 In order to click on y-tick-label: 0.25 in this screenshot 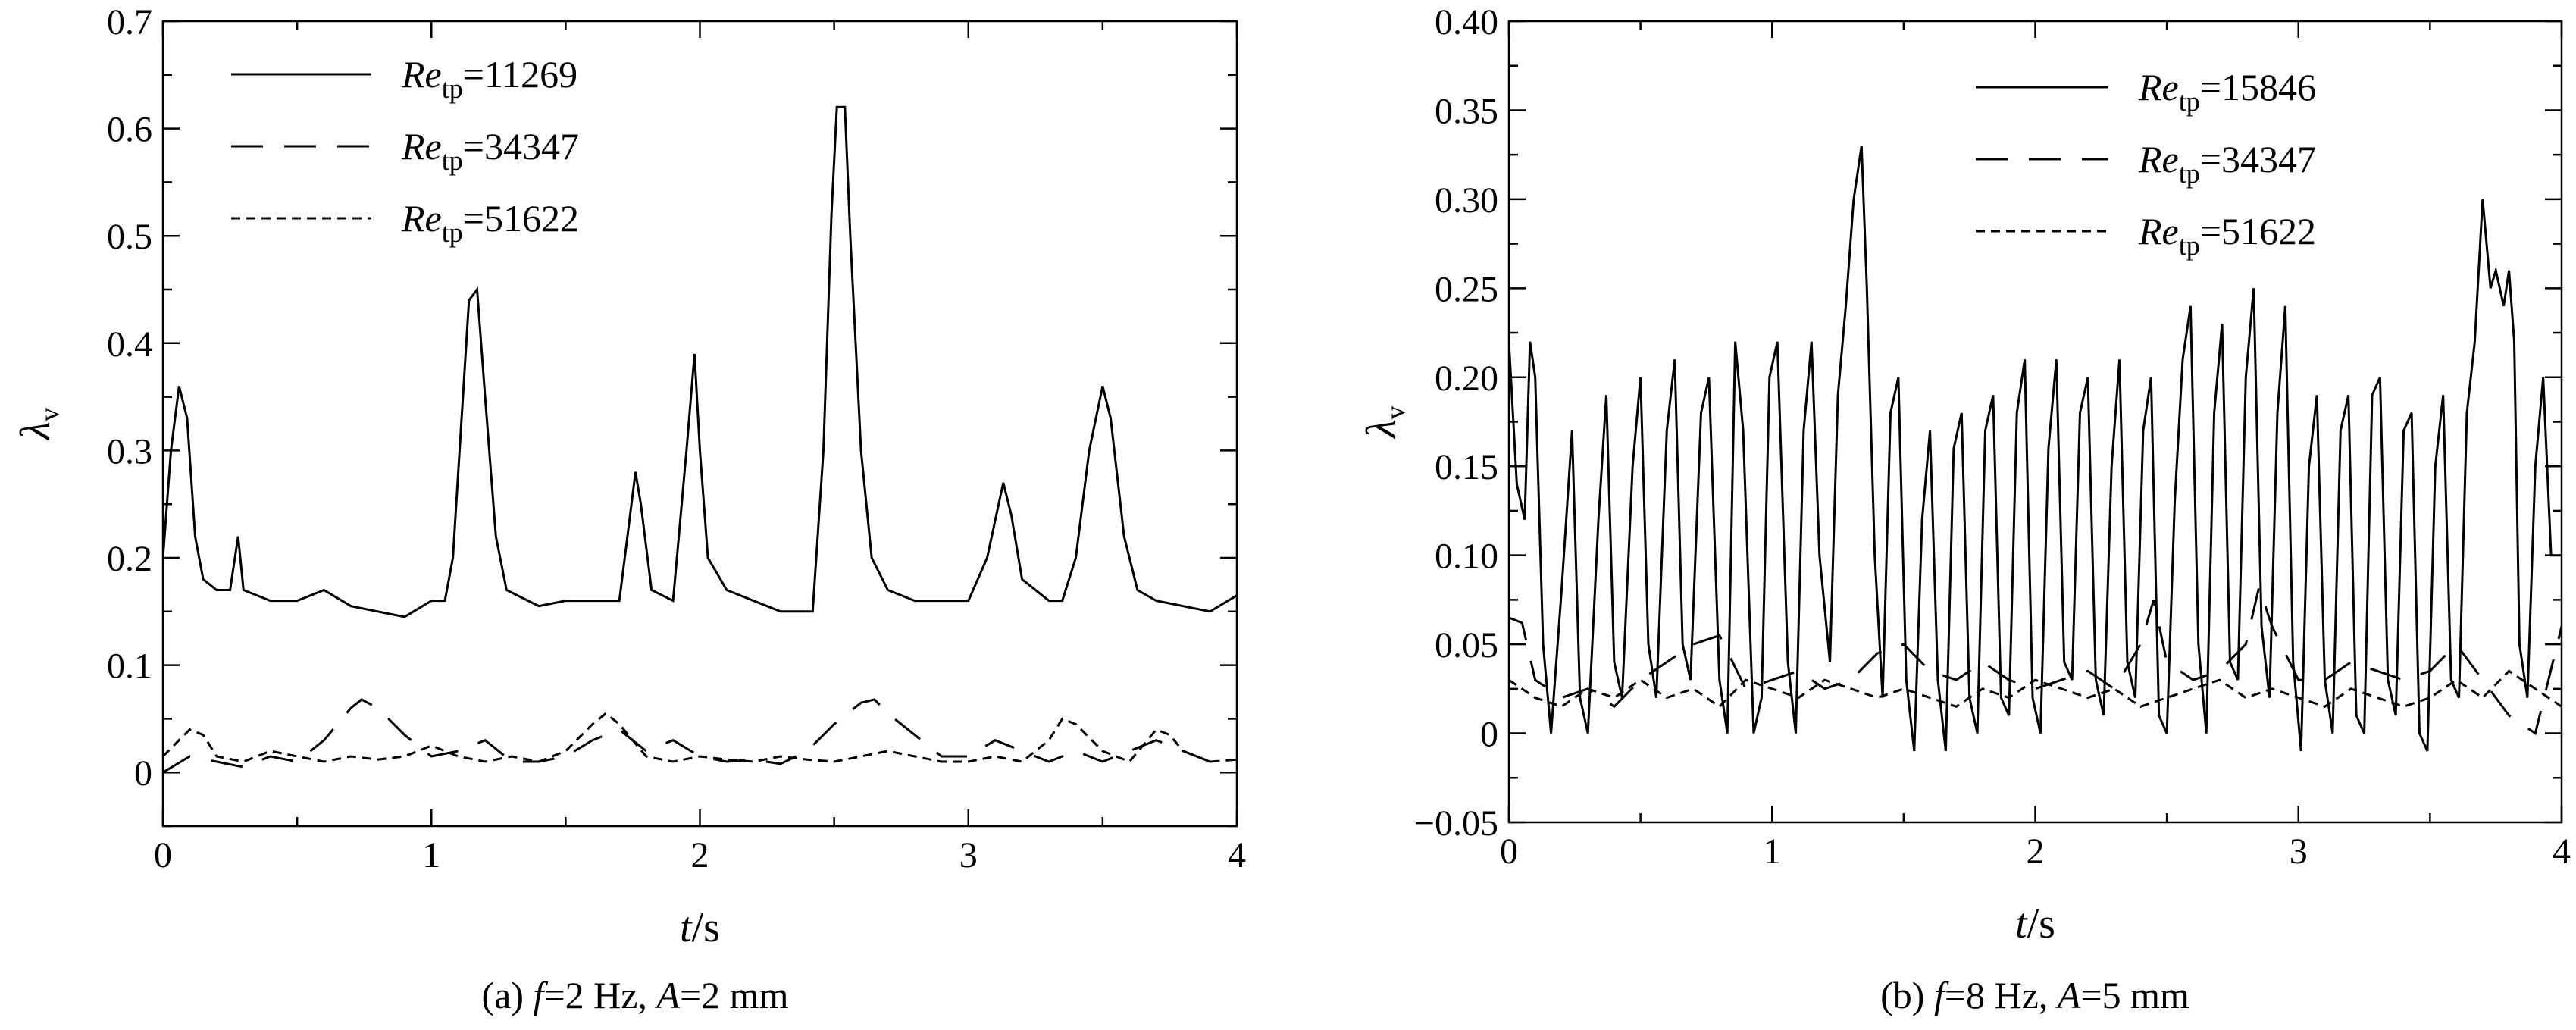, I will do `click(1466, 289)`.